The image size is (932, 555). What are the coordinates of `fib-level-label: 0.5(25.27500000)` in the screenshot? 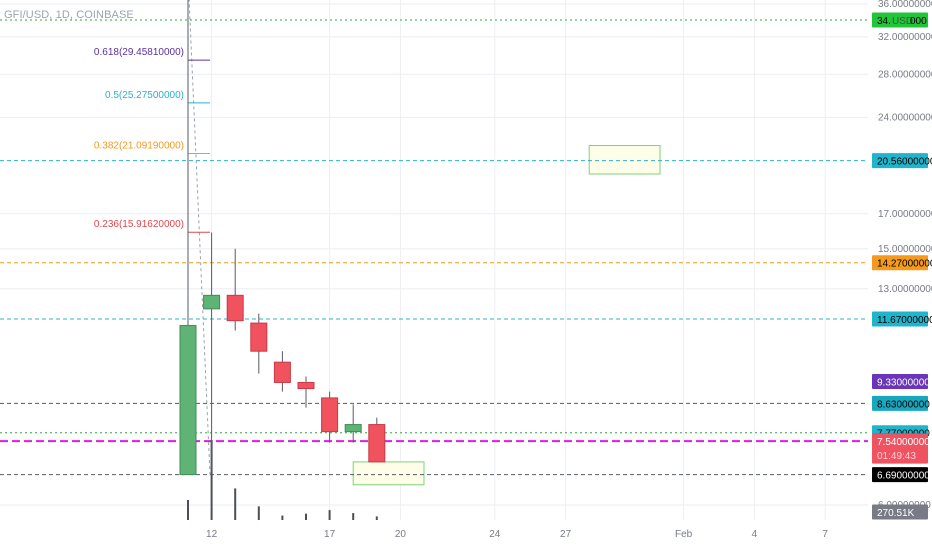 It's located at (144, 95).